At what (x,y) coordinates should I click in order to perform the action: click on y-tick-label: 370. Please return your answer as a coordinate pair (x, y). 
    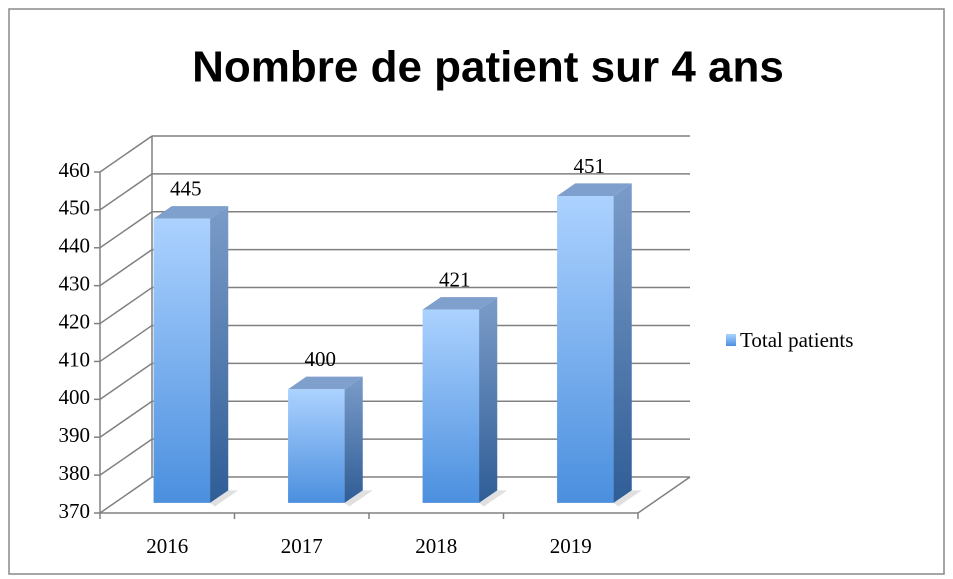
    Looking at the image, I should click on (75, 511).